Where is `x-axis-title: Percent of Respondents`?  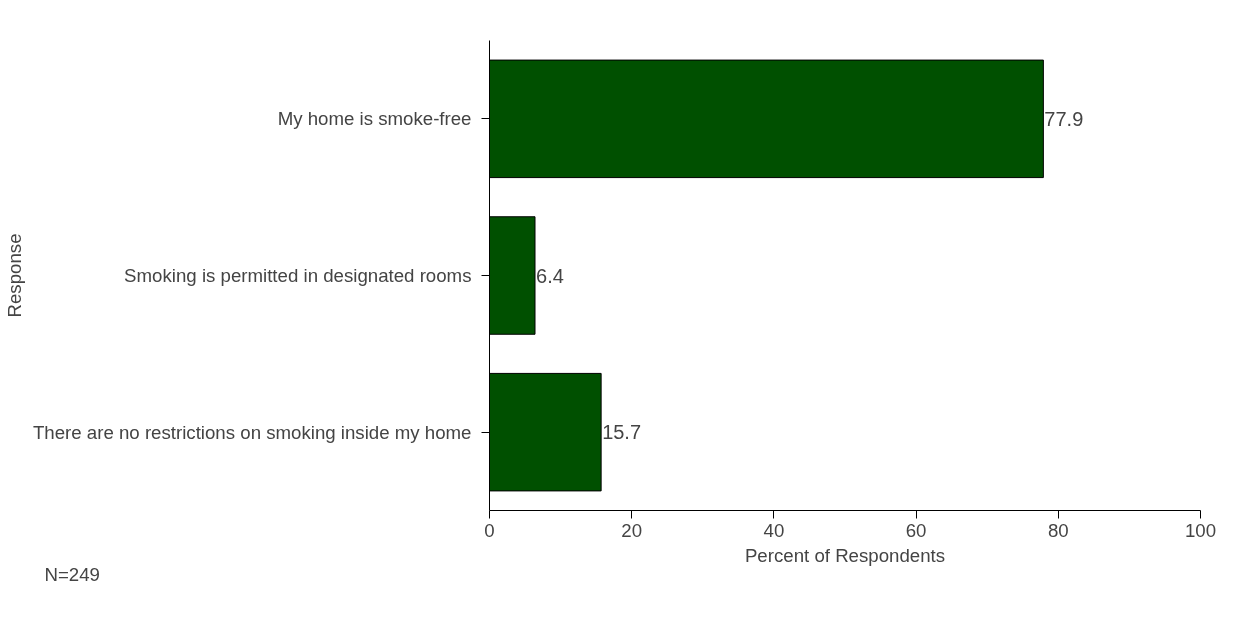 x-axis-title: Percent of Respondents is located at coordinates (845, 555).